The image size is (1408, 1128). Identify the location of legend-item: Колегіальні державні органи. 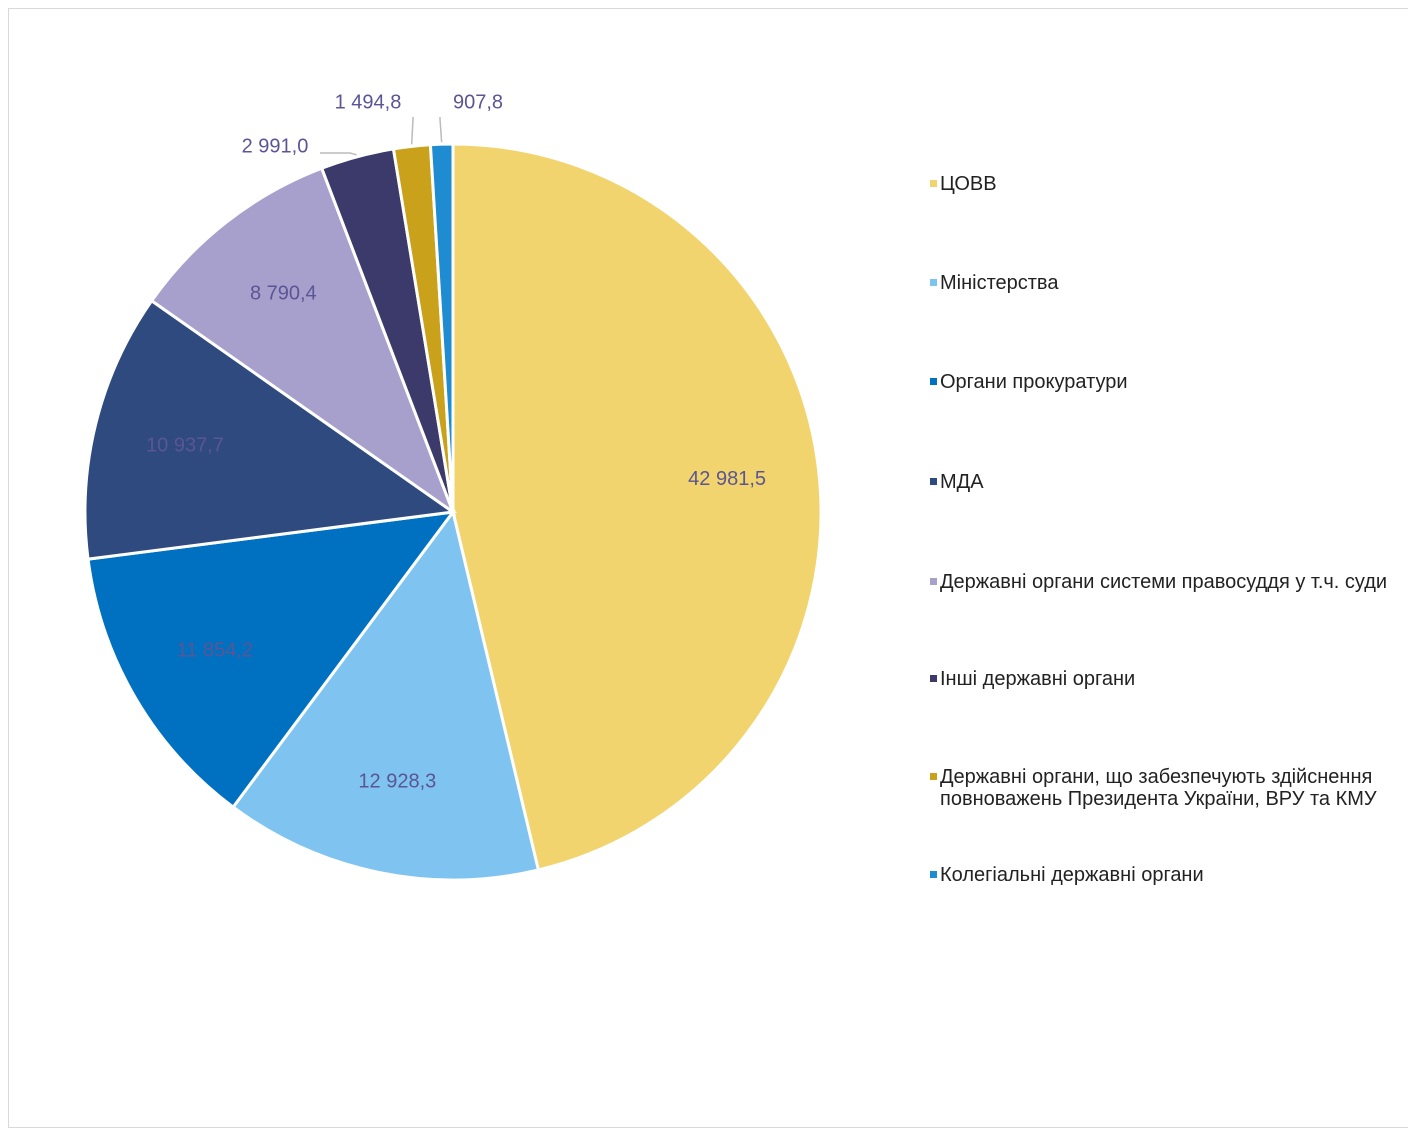
(1162, 875).